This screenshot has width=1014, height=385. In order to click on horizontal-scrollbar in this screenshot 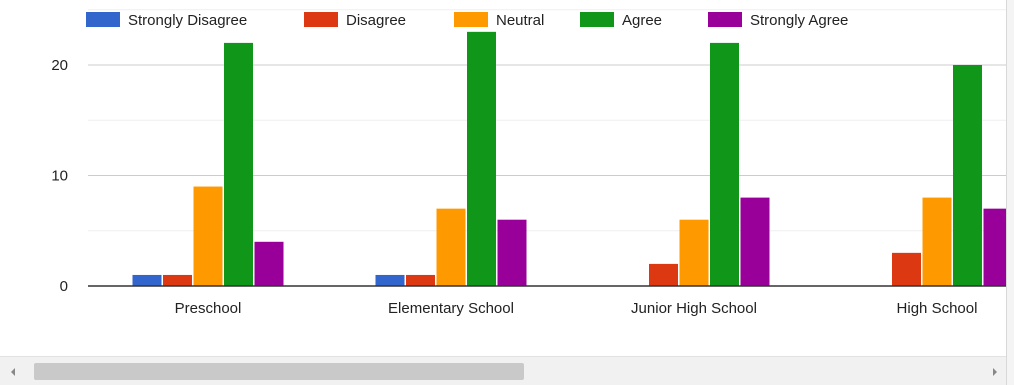, I will do `click(503, 370)`.